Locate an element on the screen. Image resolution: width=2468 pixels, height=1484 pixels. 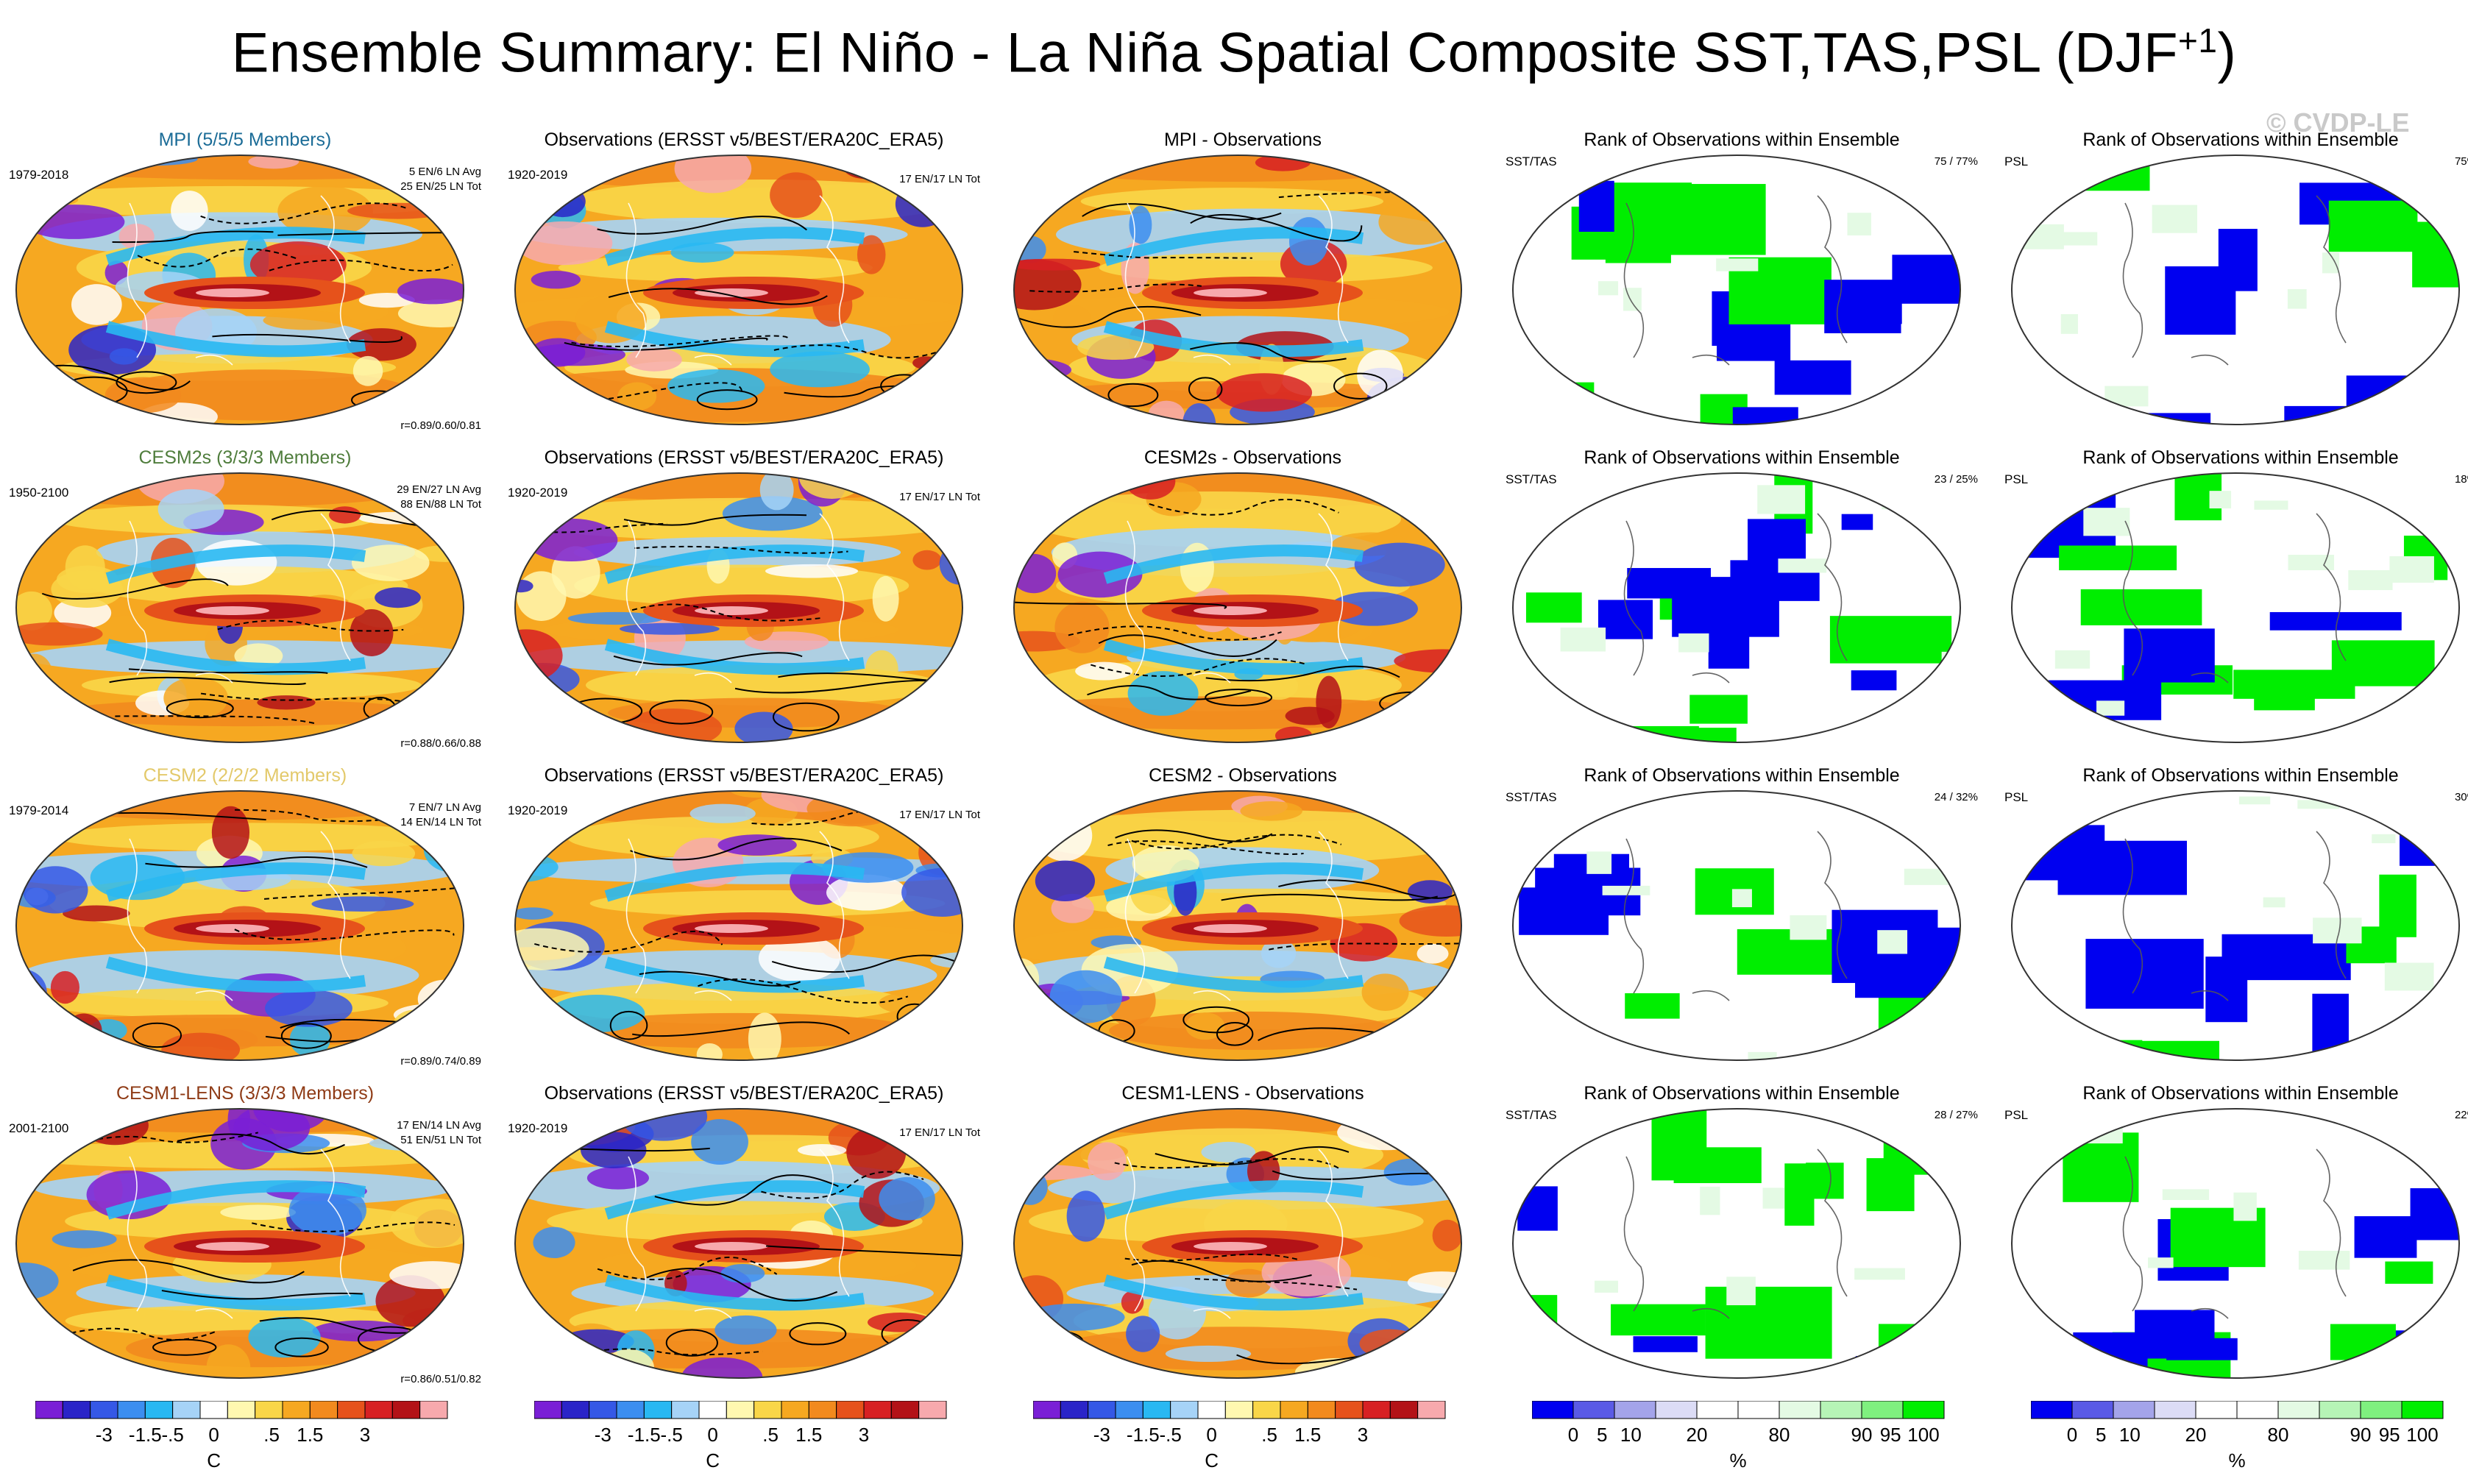
model-name: MPI is located at coordinates (175, 139).